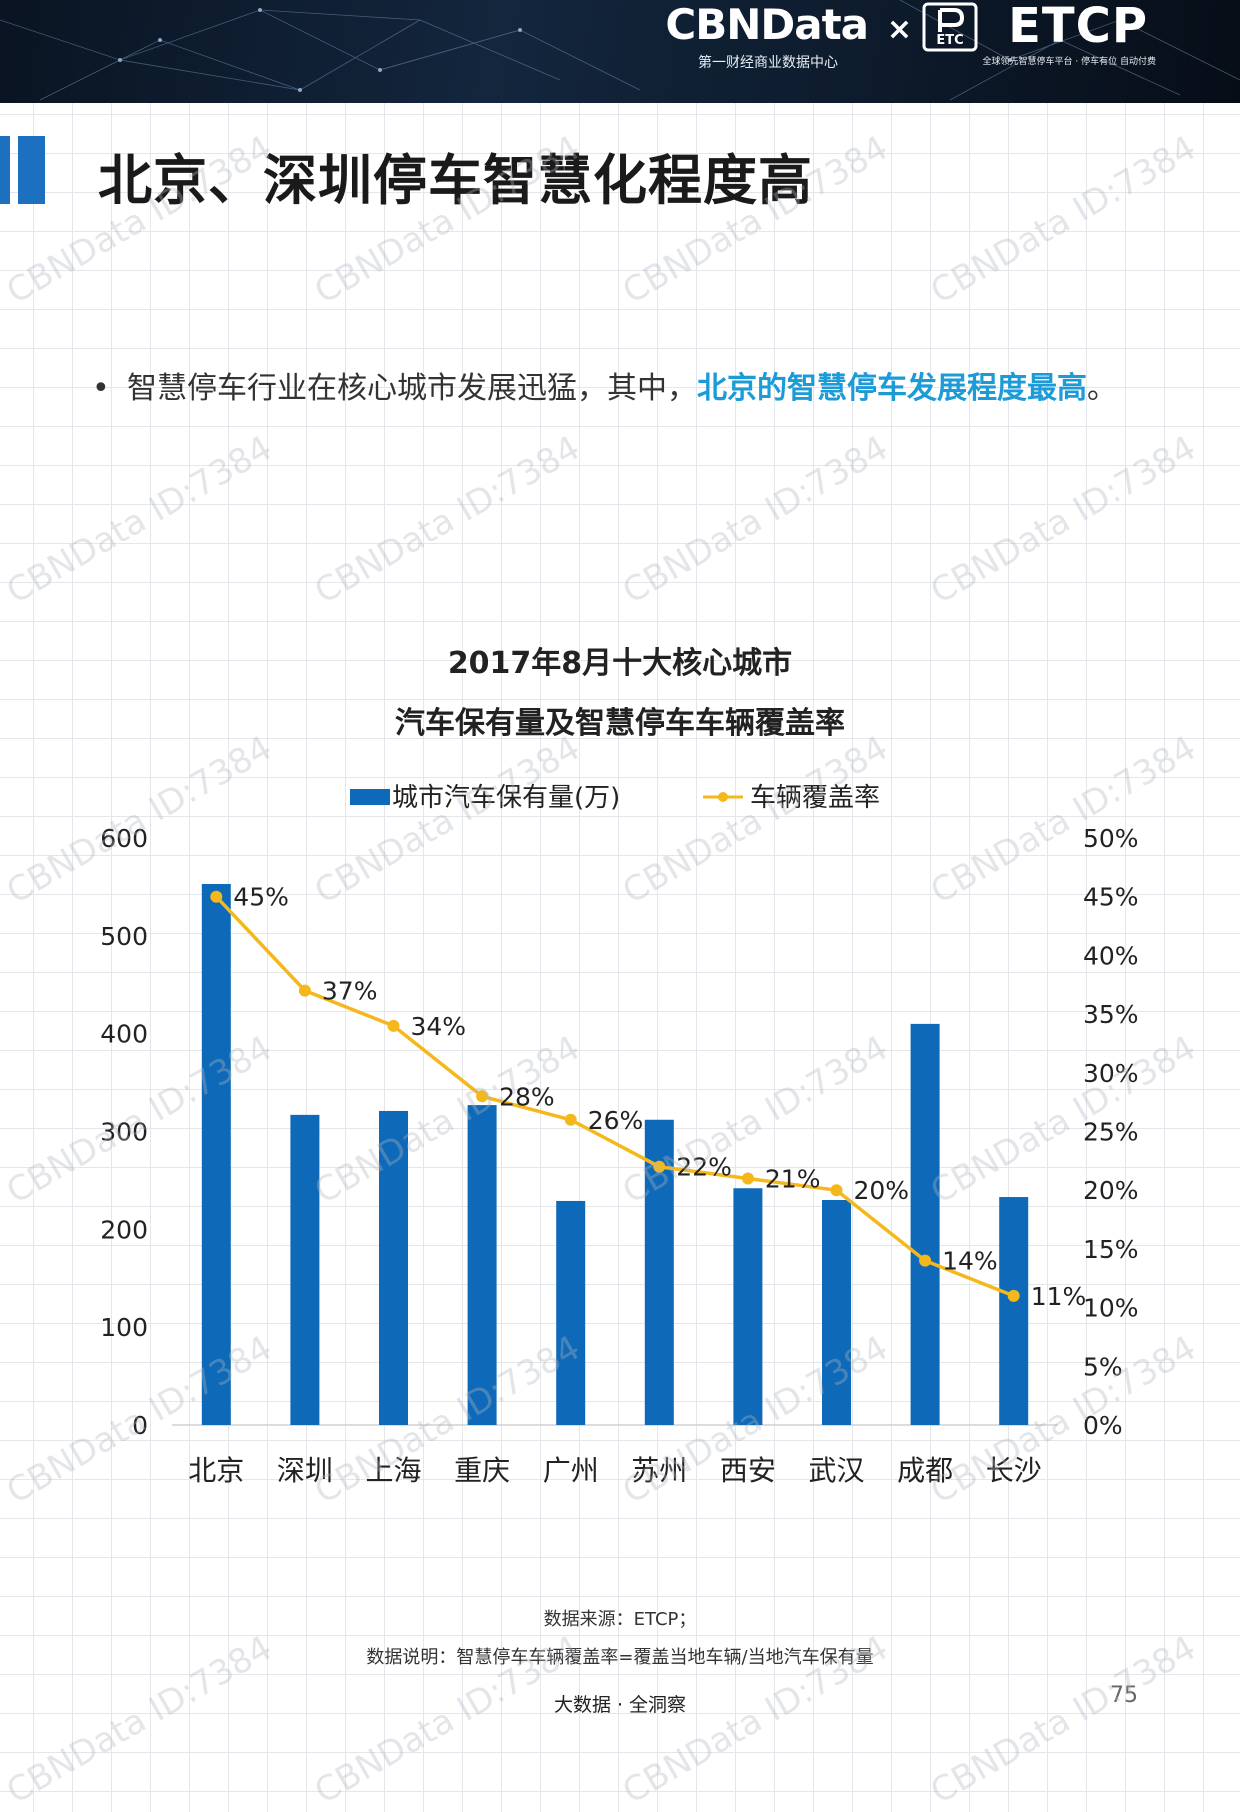  What do you see at coordinates (506, 798) in the screenshot?
I see `legend-bar-label: 城市汽车保有量(万)` at bounding box center [506, 798].